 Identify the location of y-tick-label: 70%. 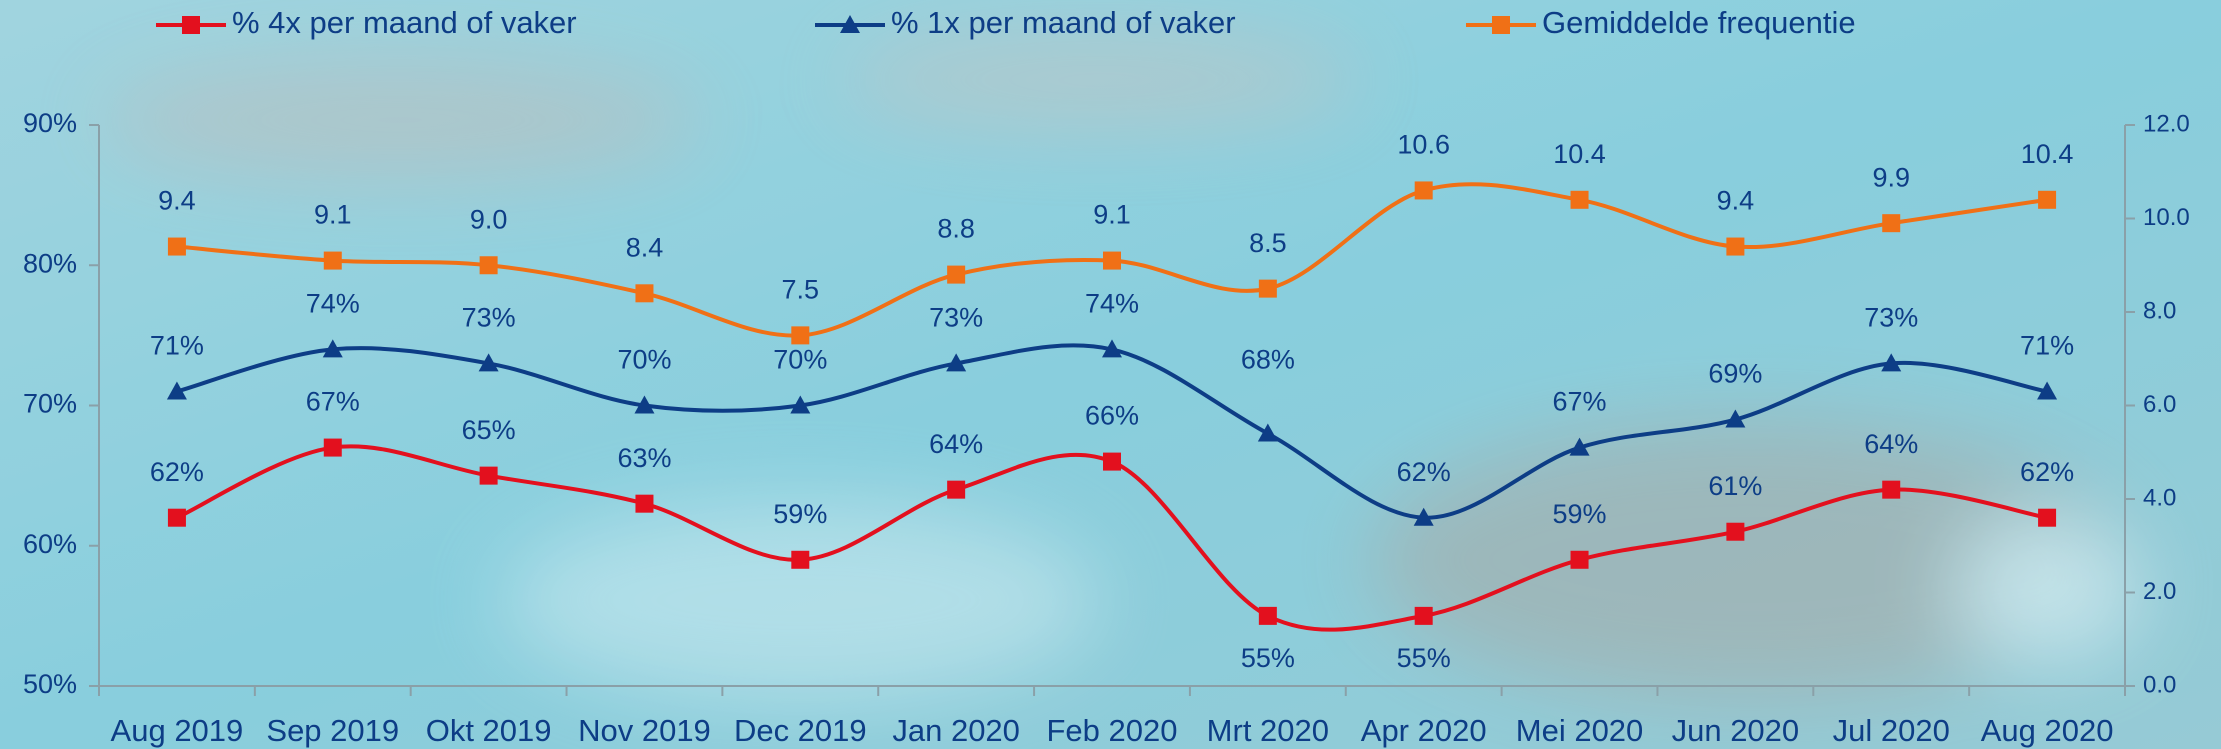
(50, 404).